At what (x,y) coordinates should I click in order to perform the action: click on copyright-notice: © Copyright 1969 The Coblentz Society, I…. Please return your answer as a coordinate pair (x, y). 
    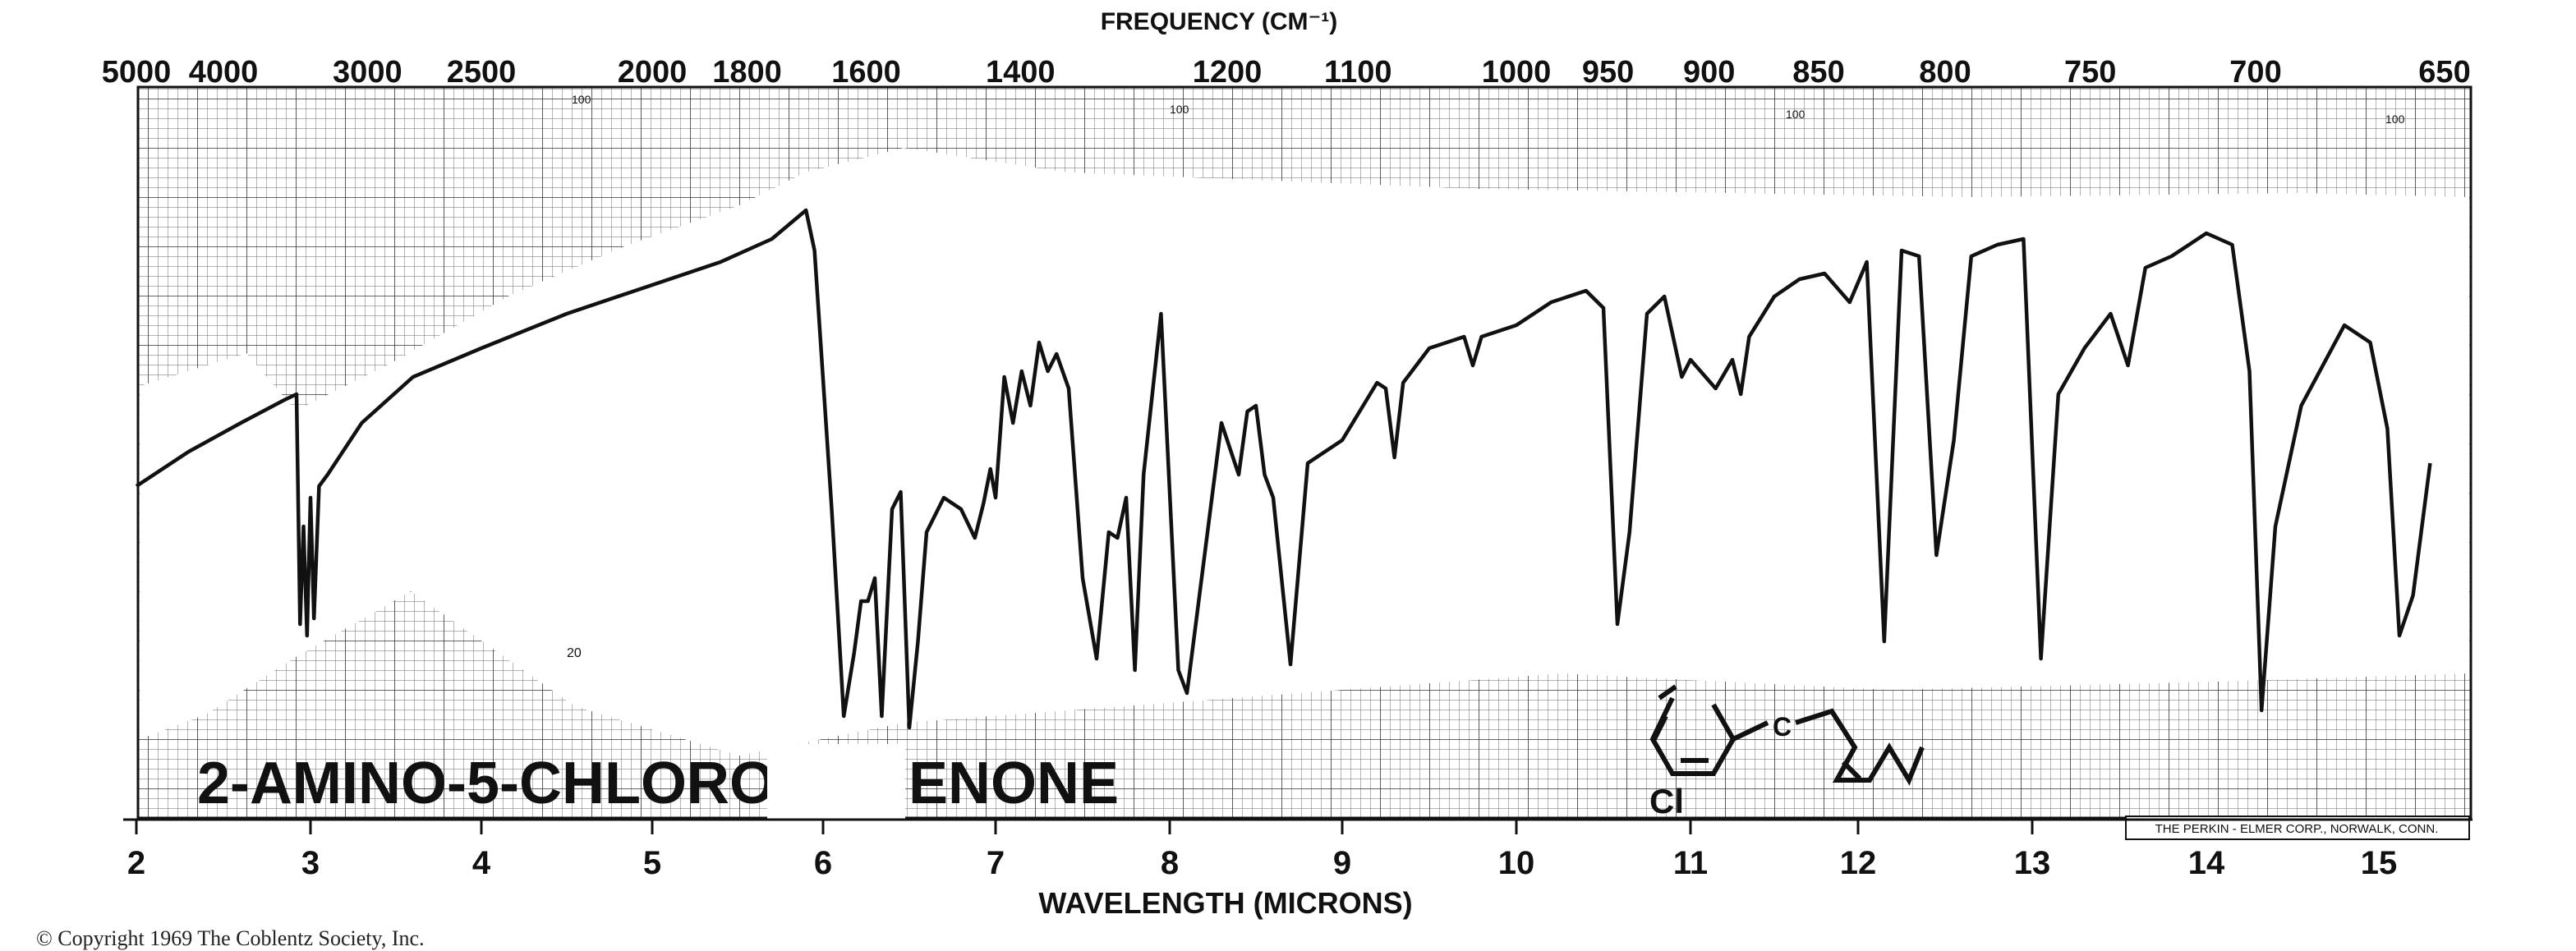
    Looking at the image, I should click on (230, 938).